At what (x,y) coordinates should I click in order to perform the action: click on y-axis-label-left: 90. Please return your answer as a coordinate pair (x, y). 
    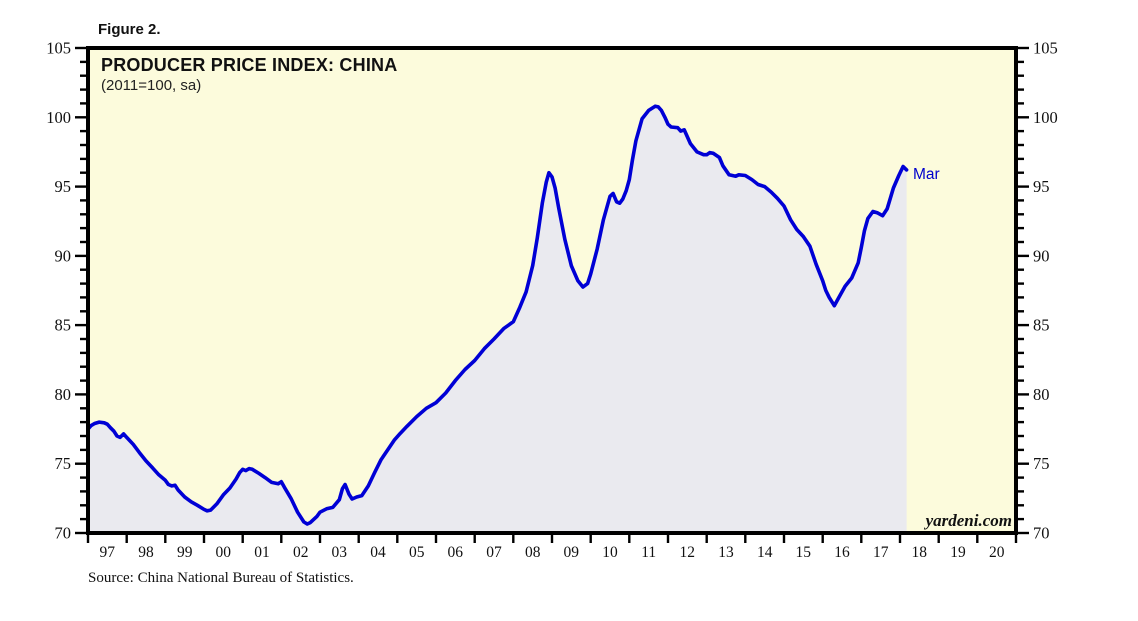
    Looking at the image, I should click on (63, 255).